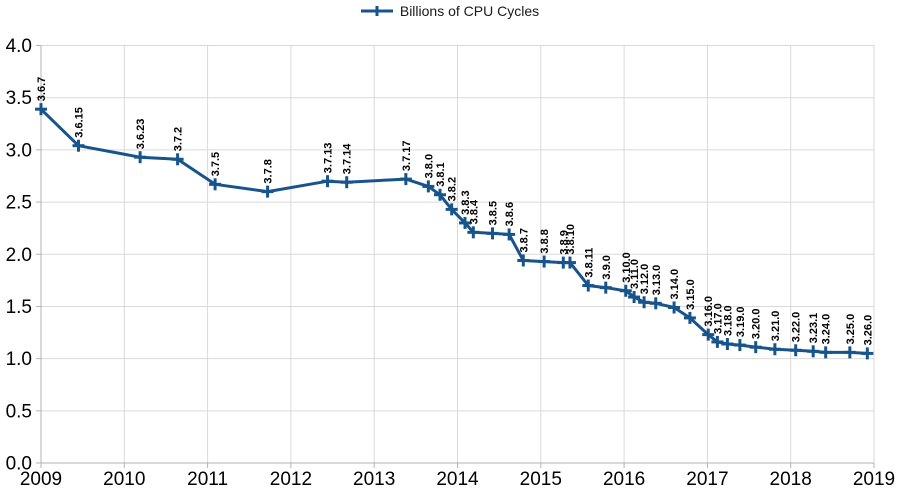  I want to click on x-axis-label: 2013, so click(374, 479).